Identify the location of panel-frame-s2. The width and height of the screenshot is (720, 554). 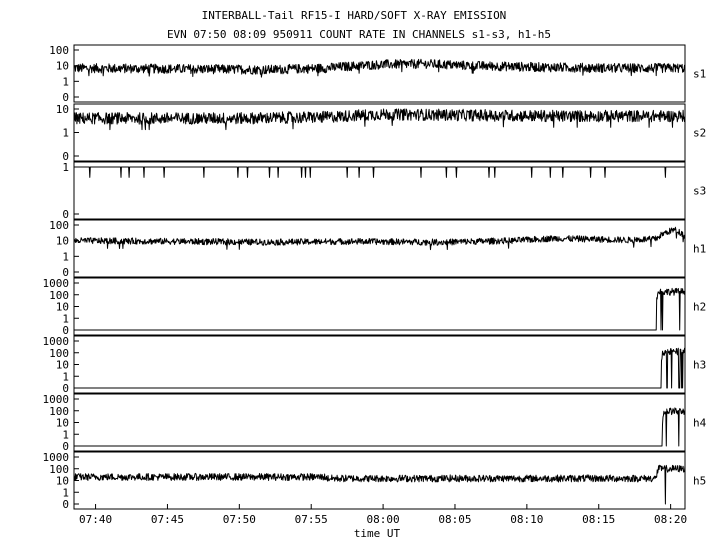
(379, 132).